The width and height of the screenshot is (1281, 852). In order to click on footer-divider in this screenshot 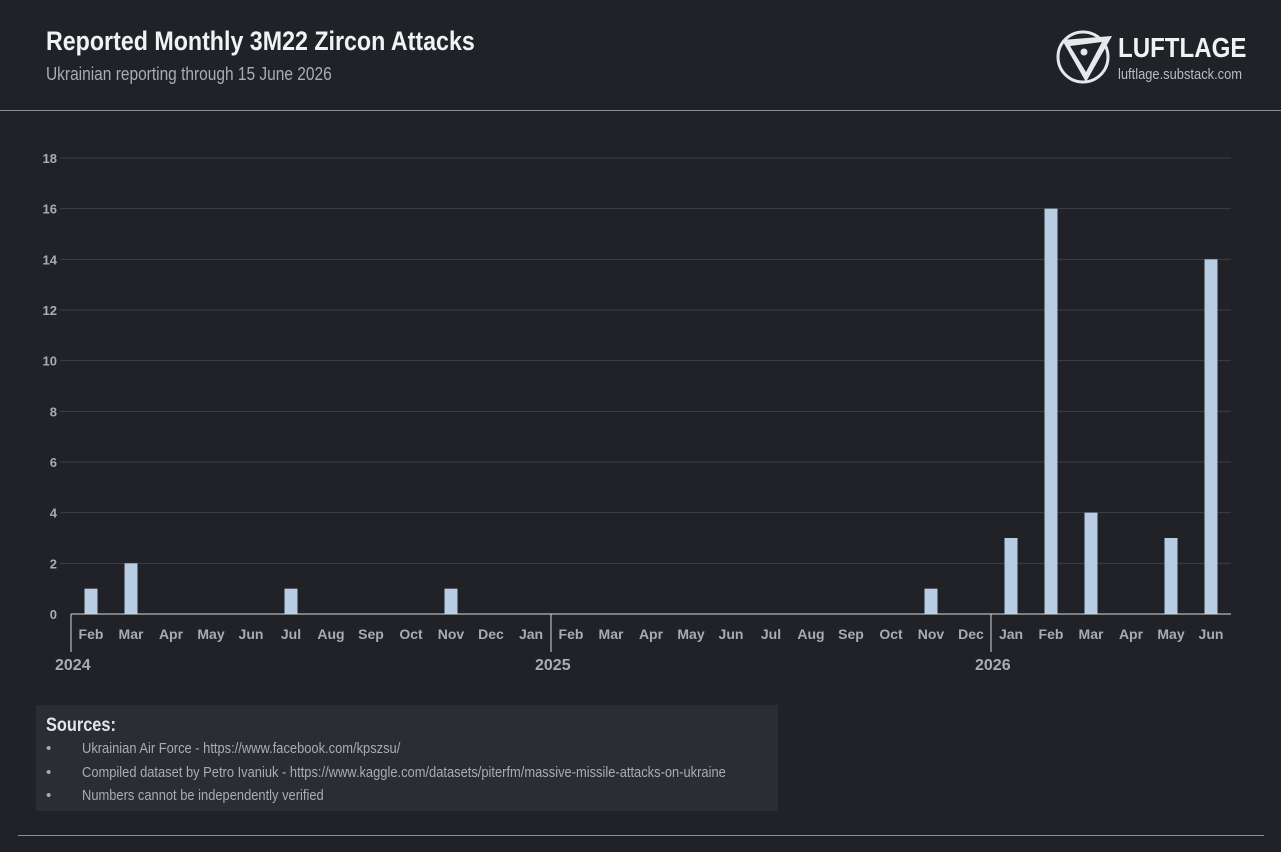, I will do `click(641, 835)`.